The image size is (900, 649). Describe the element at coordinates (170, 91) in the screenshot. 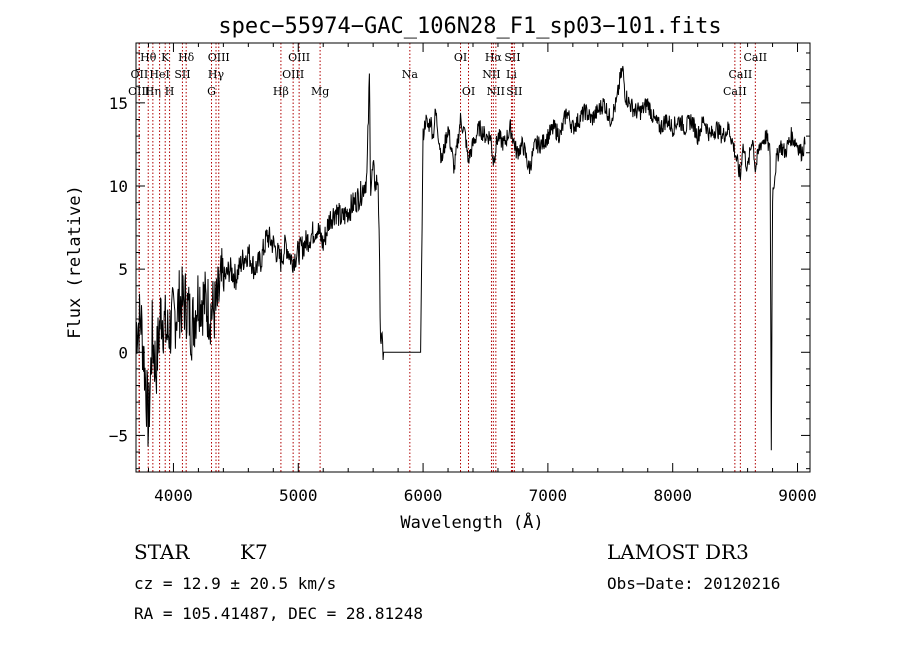

I see `reference-line-label: H` at that location.